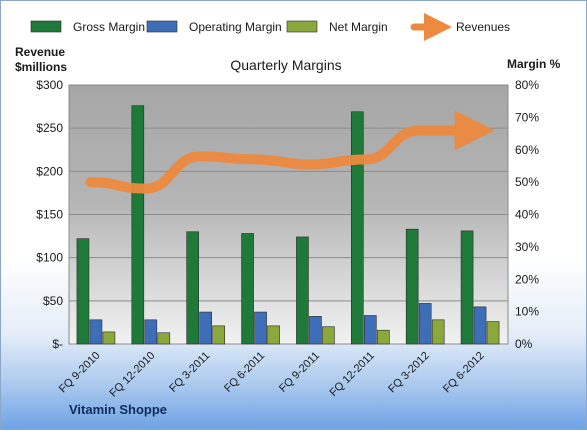 This screenshot has height=434, width=587. I want to click on right-tick-label: 20%, so click(527, 279).